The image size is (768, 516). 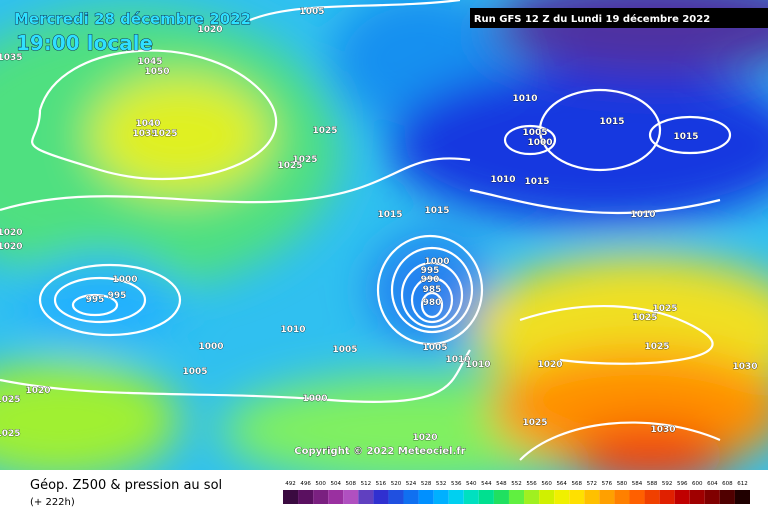 I want to click on scale-label: 604, so click(x=712, y=484).